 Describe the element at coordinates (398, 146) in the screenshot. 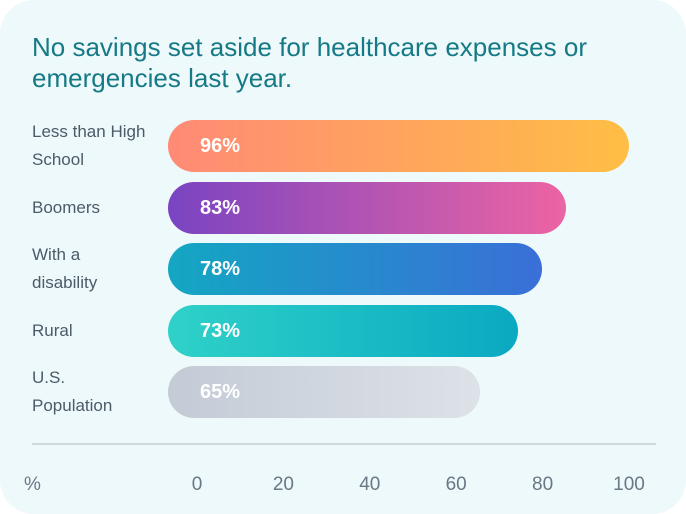

I see `bar: 96%` at that location.